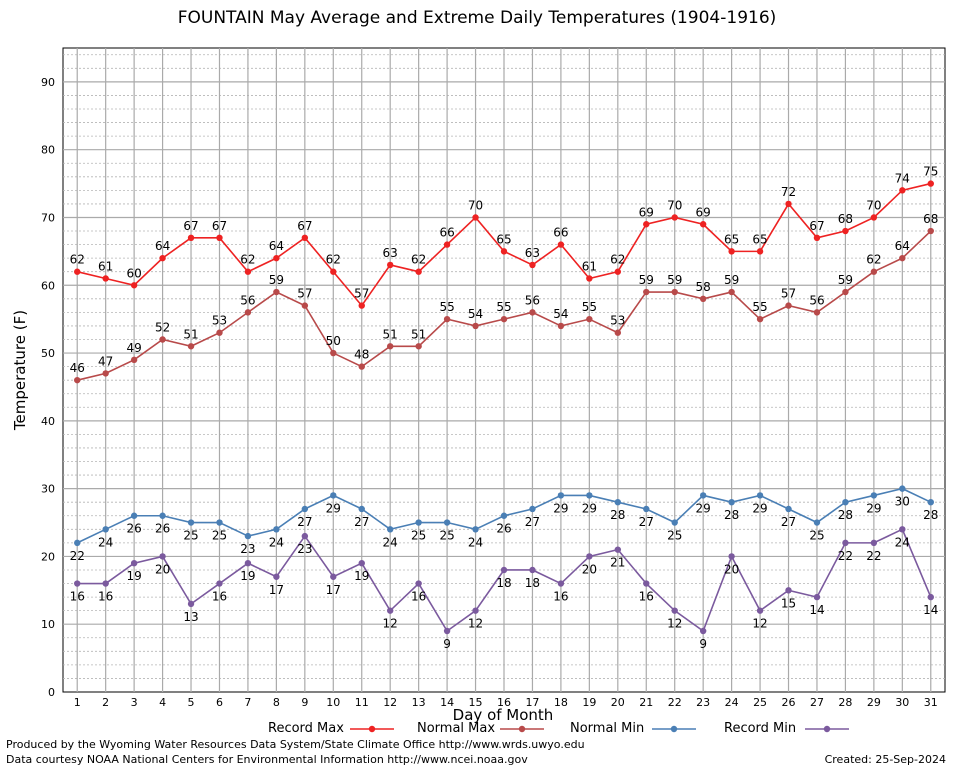 The width and height of the screenshot is (954, 768). I want to click on data-label: 55, so click(589, 307).